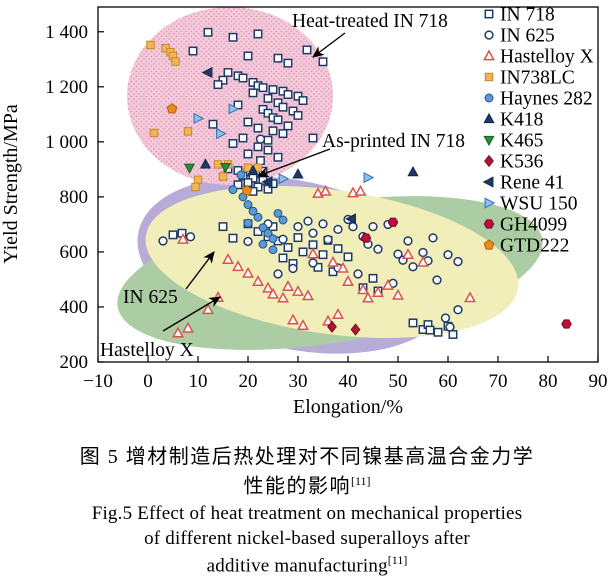  Describe the element at coordinates (521, 141) in the screenshot. I see `legend-label: K465` at that location.